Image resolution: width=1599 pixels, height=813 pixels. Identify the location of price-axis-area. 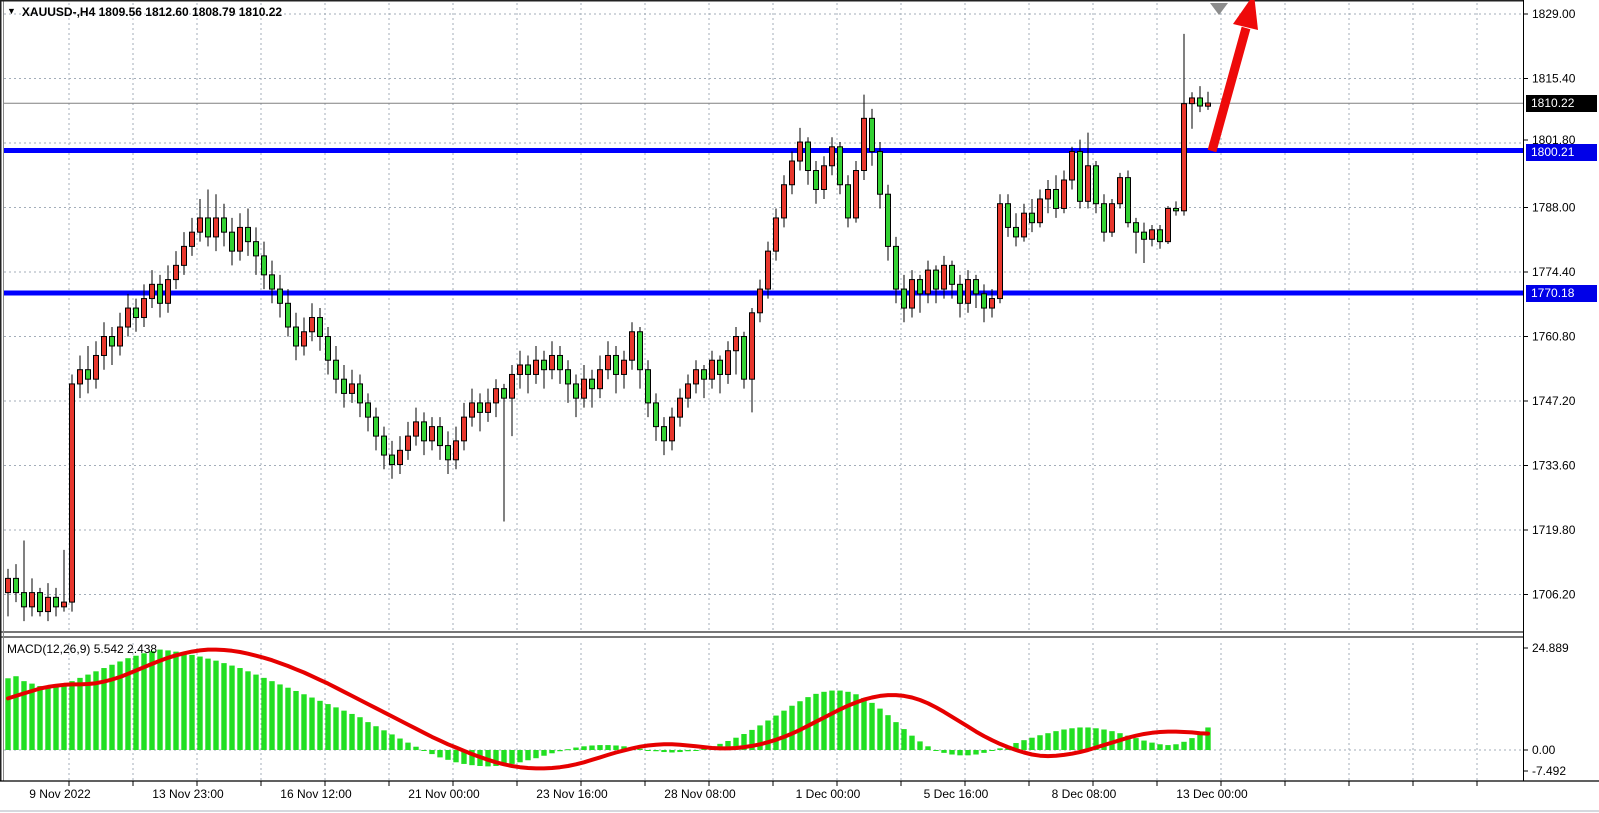
(1561, 406).